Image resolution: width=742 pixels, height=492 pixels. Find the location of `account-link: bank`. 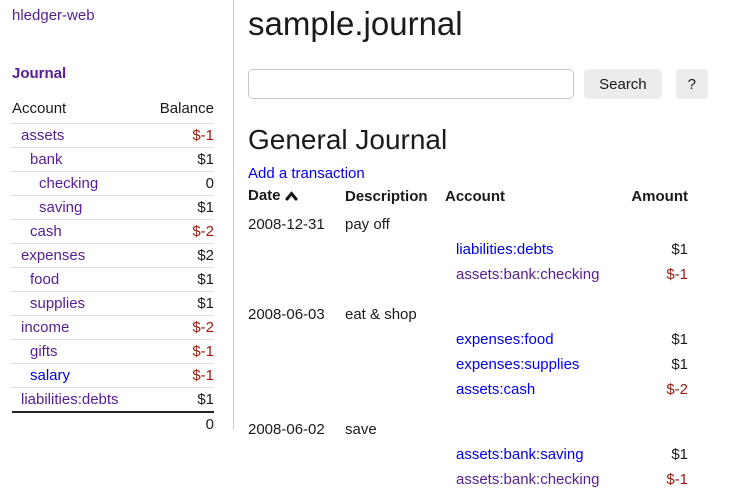

account-link: bank is located at coordinates (46, 159).